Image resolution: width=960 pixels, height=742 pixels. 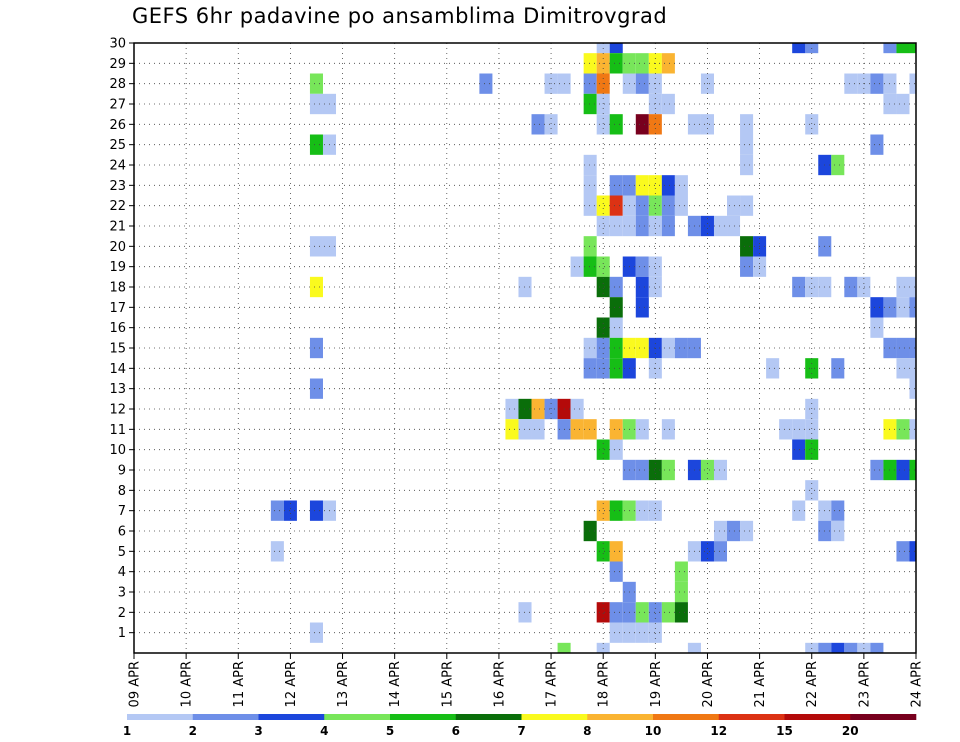 What do you see at coordinates (117, 288) in the screenshot?
I see `y-tick-label: 18` at bounding box center [117, 288].